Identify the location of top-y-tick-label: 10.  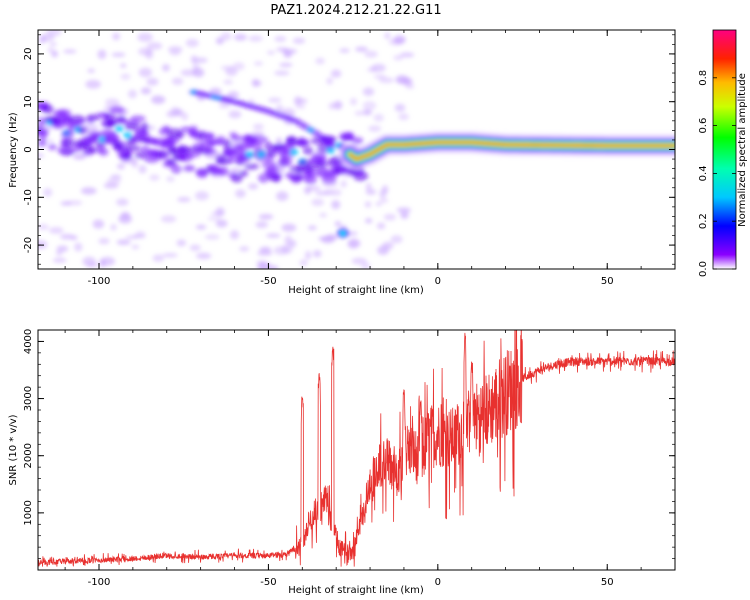
(28, 101).